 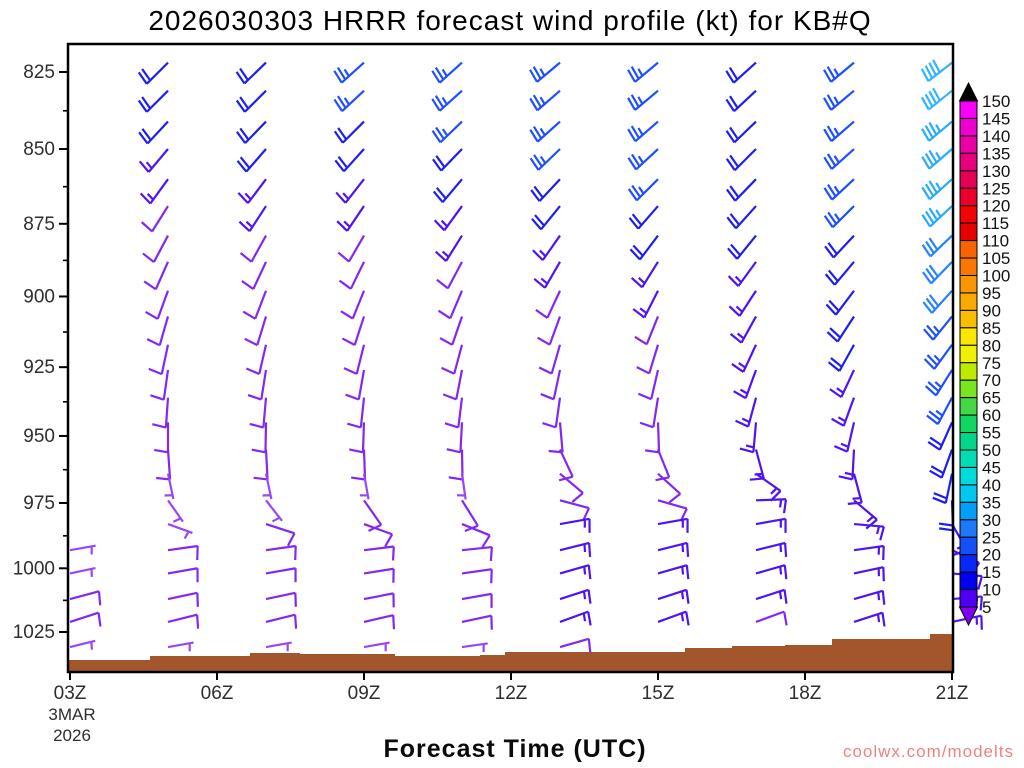 What do you see at coordinates (986, 607) in the screenshot?
I see `colorbar-label: 5` at bounding box center [986, 607].